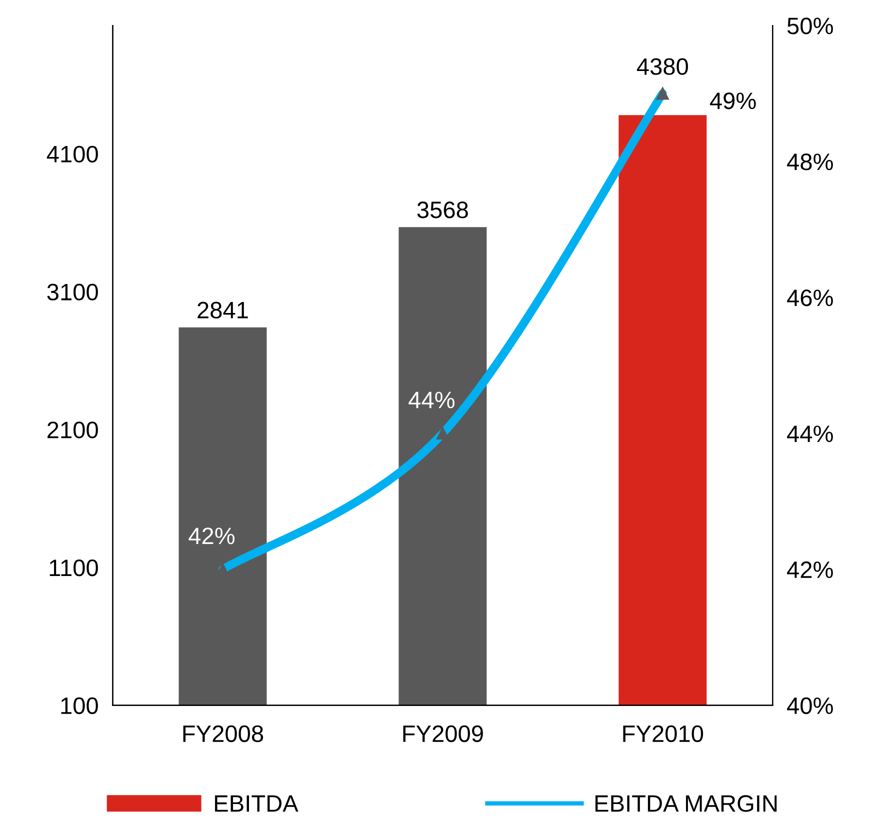  I want to click on x-tick-label: FY2008, so click(223, 733).